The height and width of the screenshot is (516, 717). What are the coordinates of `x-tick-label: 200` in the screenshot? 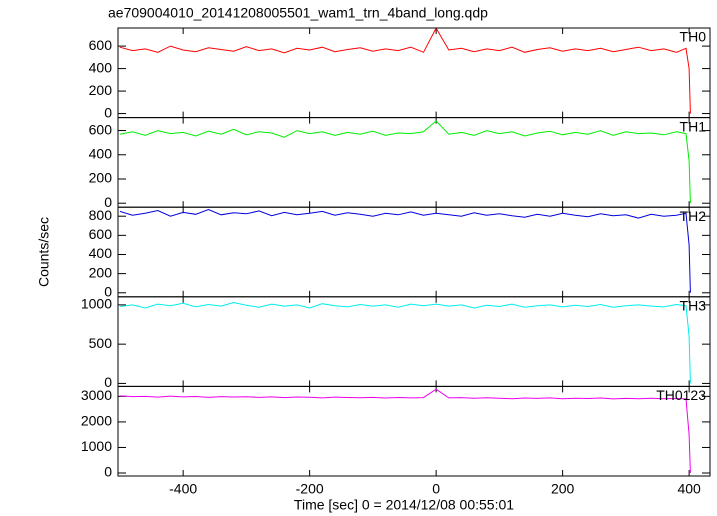 It's located at (563, 489).